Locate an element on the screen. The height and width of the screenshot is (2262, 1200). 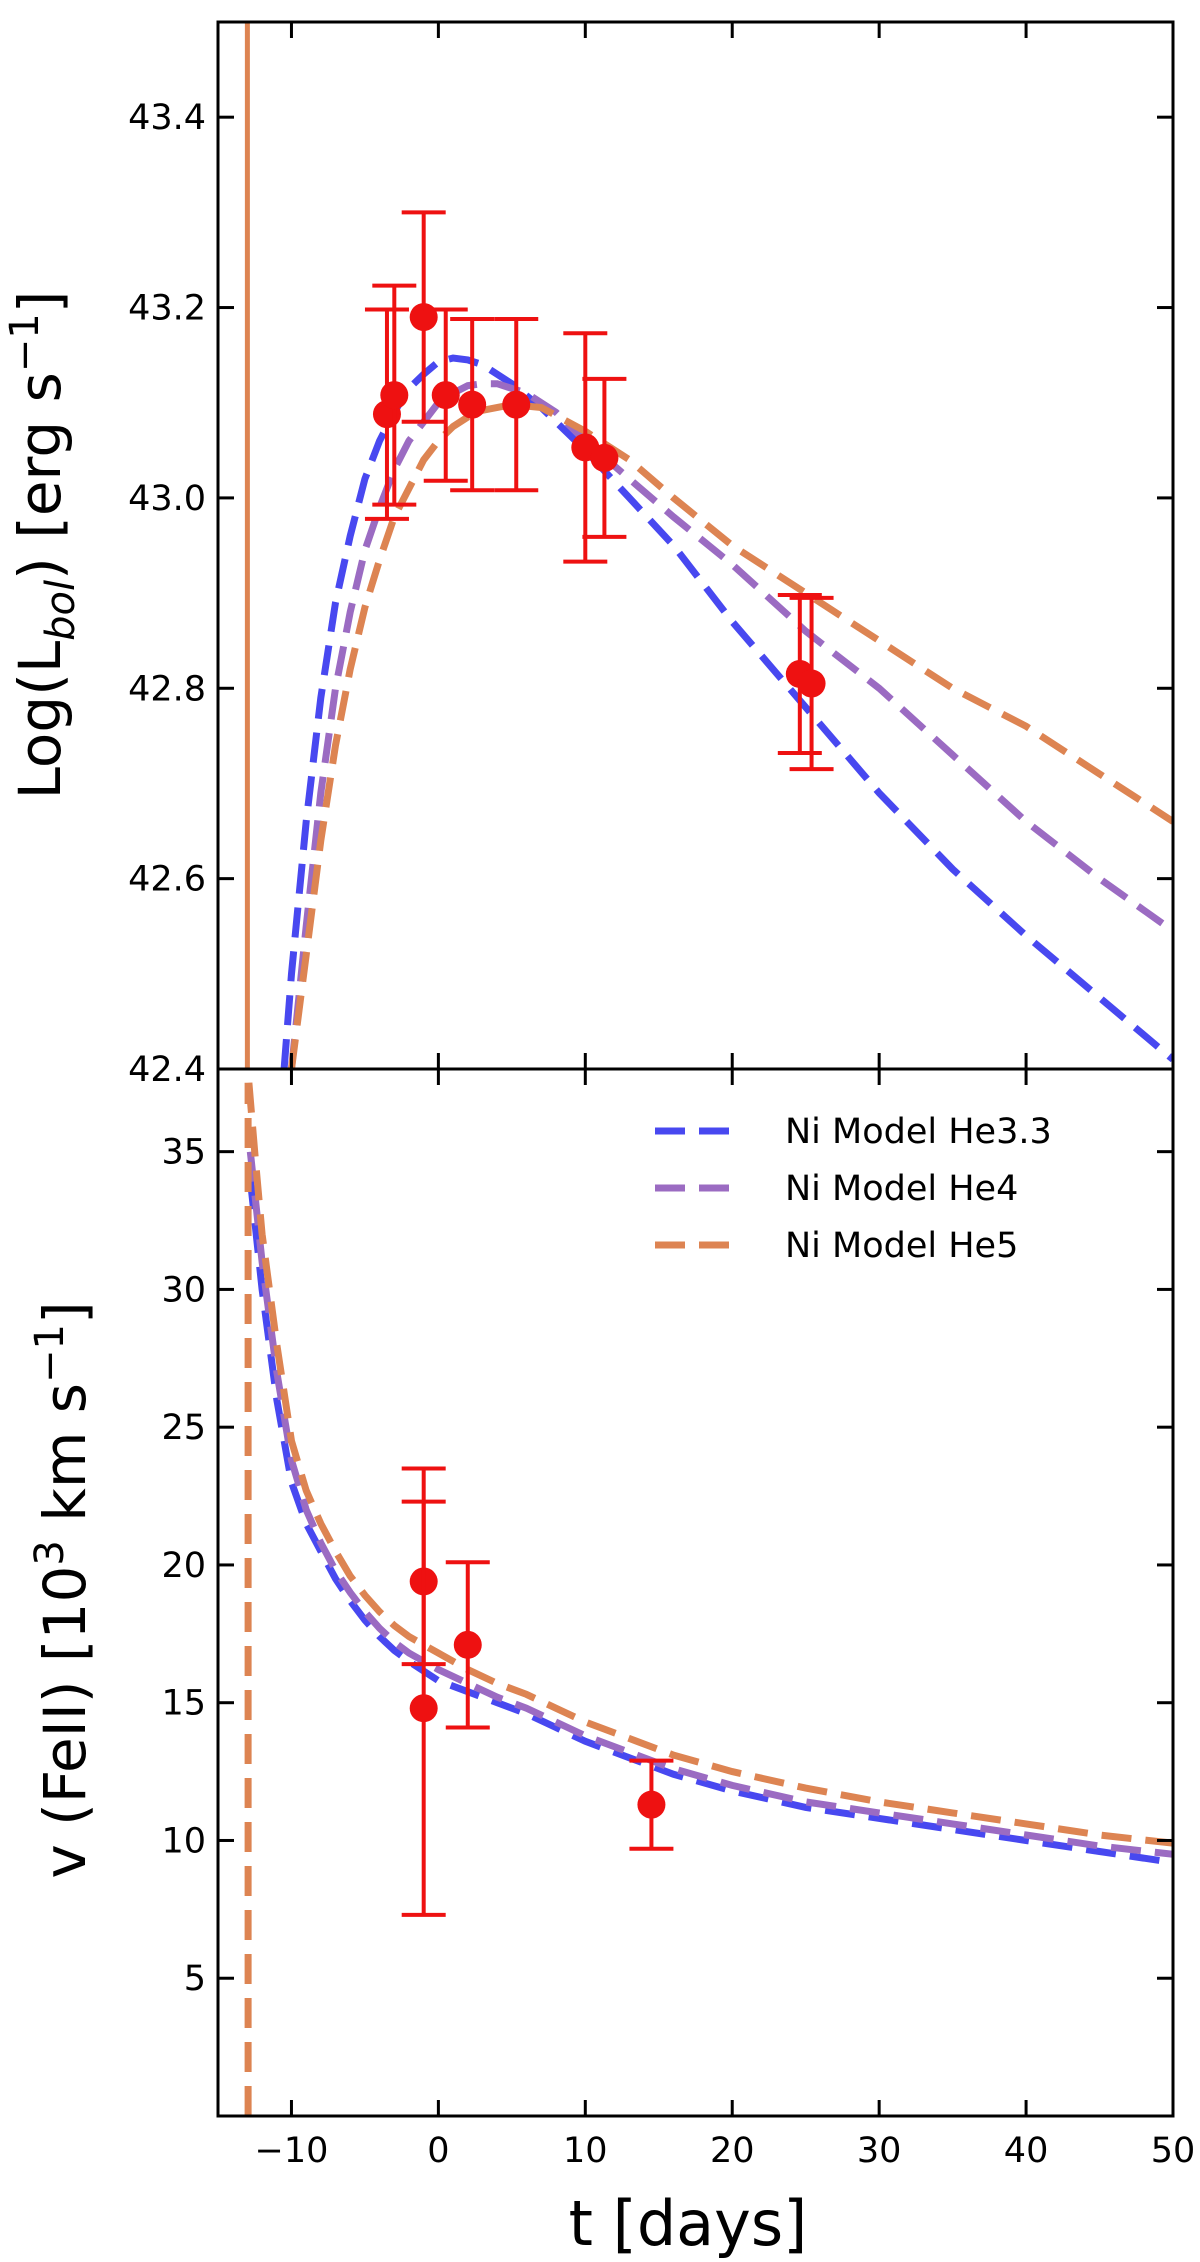
x-tick-label: 0 is located at coordinates (438, 2151).